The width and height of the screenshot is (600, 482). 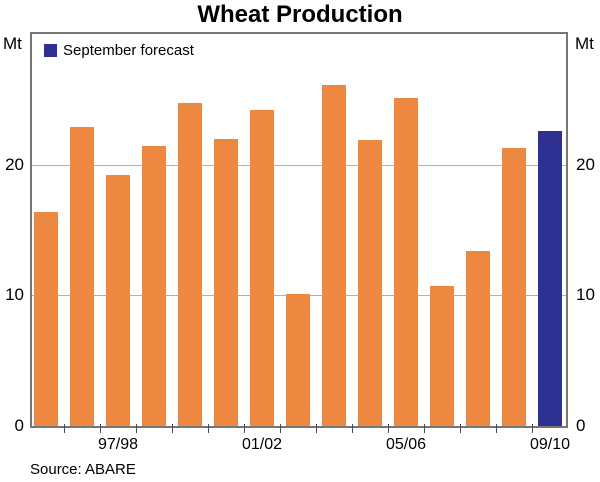 I want to click on x-axis-label: 97/98, so click(x=118, y=444).